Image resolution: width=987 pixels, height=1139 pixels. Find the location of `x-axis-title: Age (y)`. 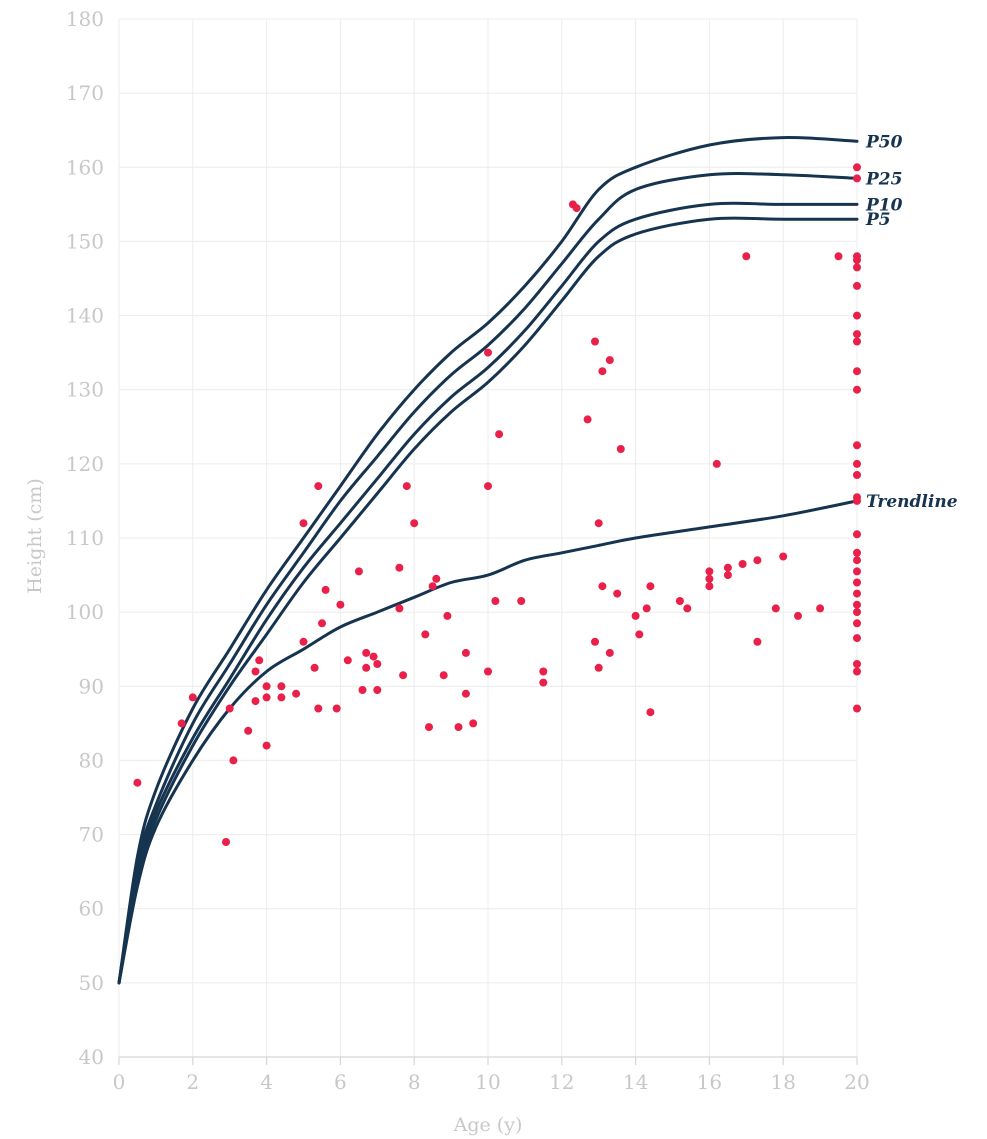

x-axis-title: Age (y) is located at coordinates (488, 1125).